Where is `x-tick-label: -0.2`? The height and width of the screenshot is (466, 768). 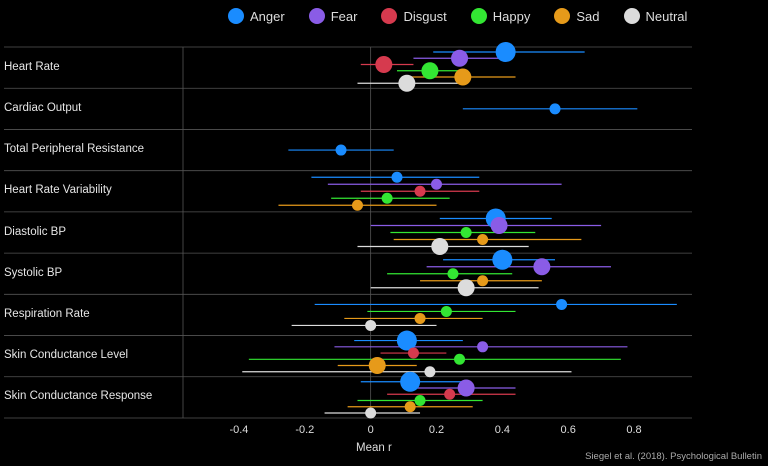 x-tick-label: -0.2 is located at coordinates (305, 430).